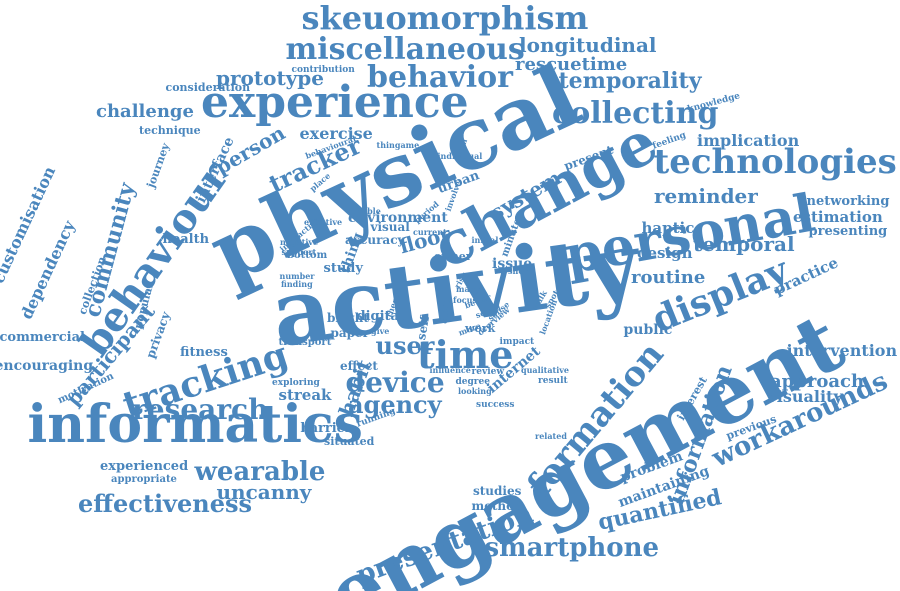  I want to click on cloud-word: time, so click(465, 354).